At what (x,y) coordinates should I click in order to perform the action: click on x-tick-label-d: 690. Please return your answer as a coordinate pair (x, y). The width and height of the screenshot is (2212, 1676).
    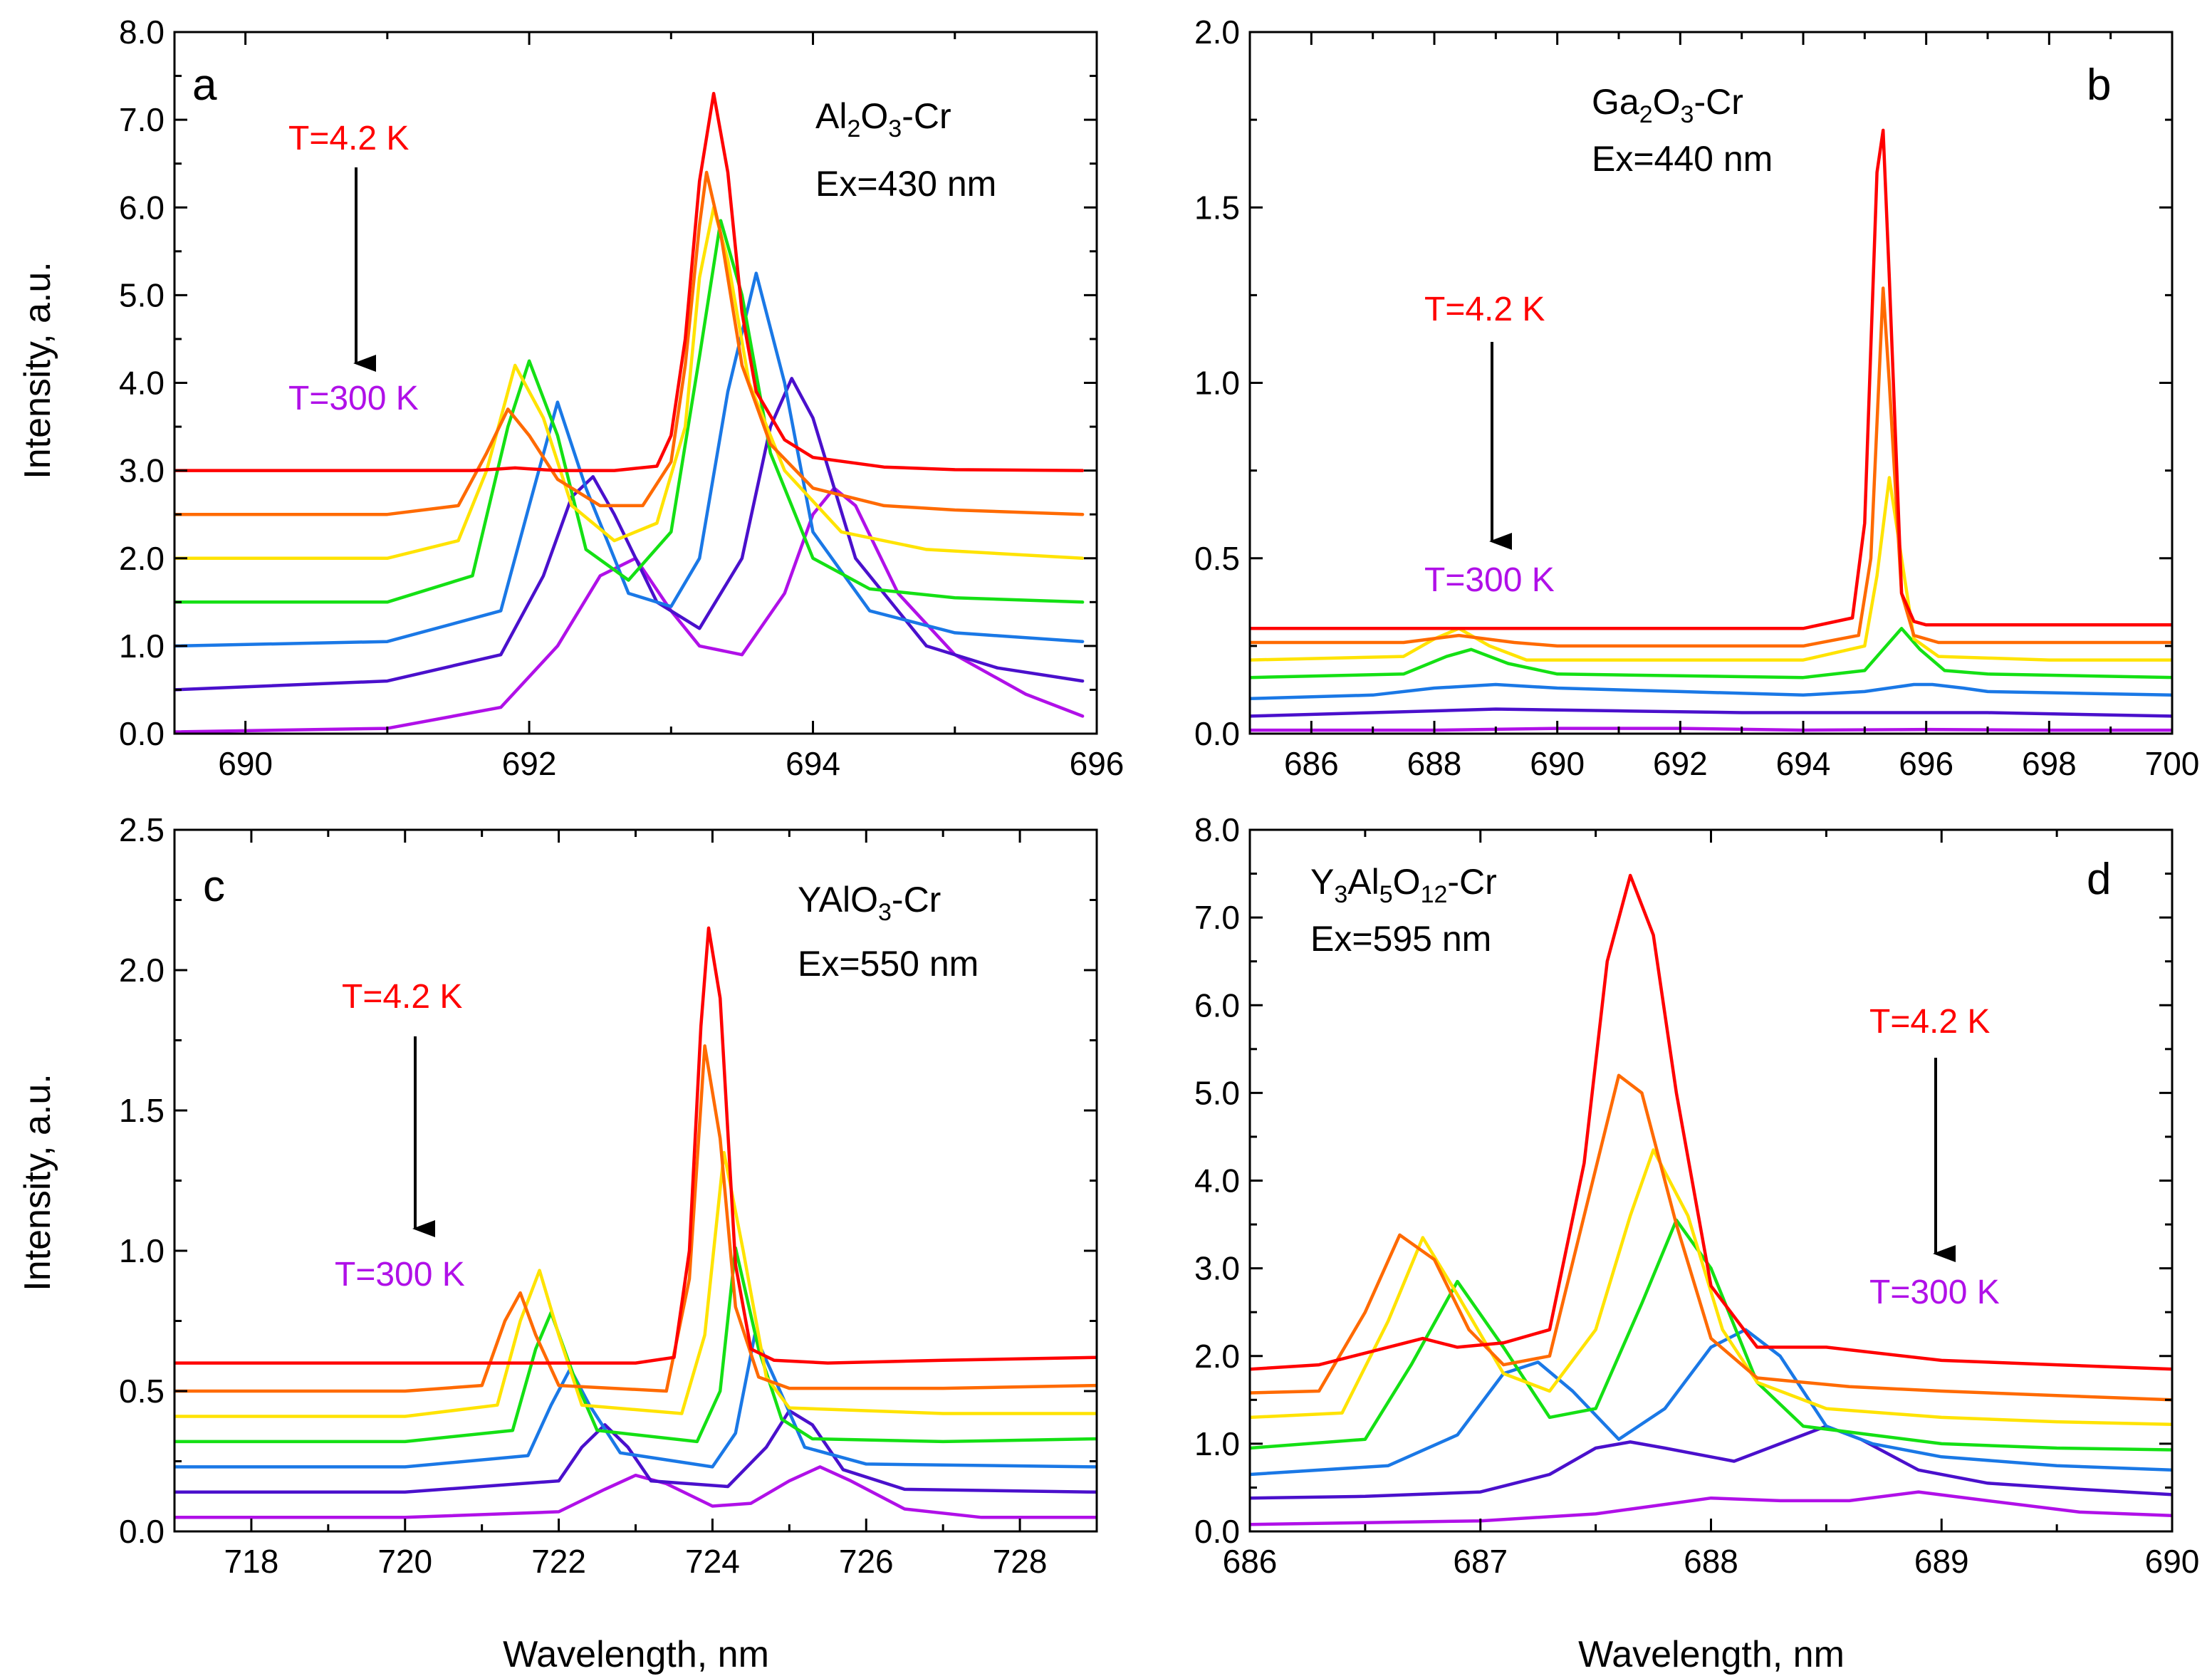
    Looking at the image, I should click on (2172, 1561).